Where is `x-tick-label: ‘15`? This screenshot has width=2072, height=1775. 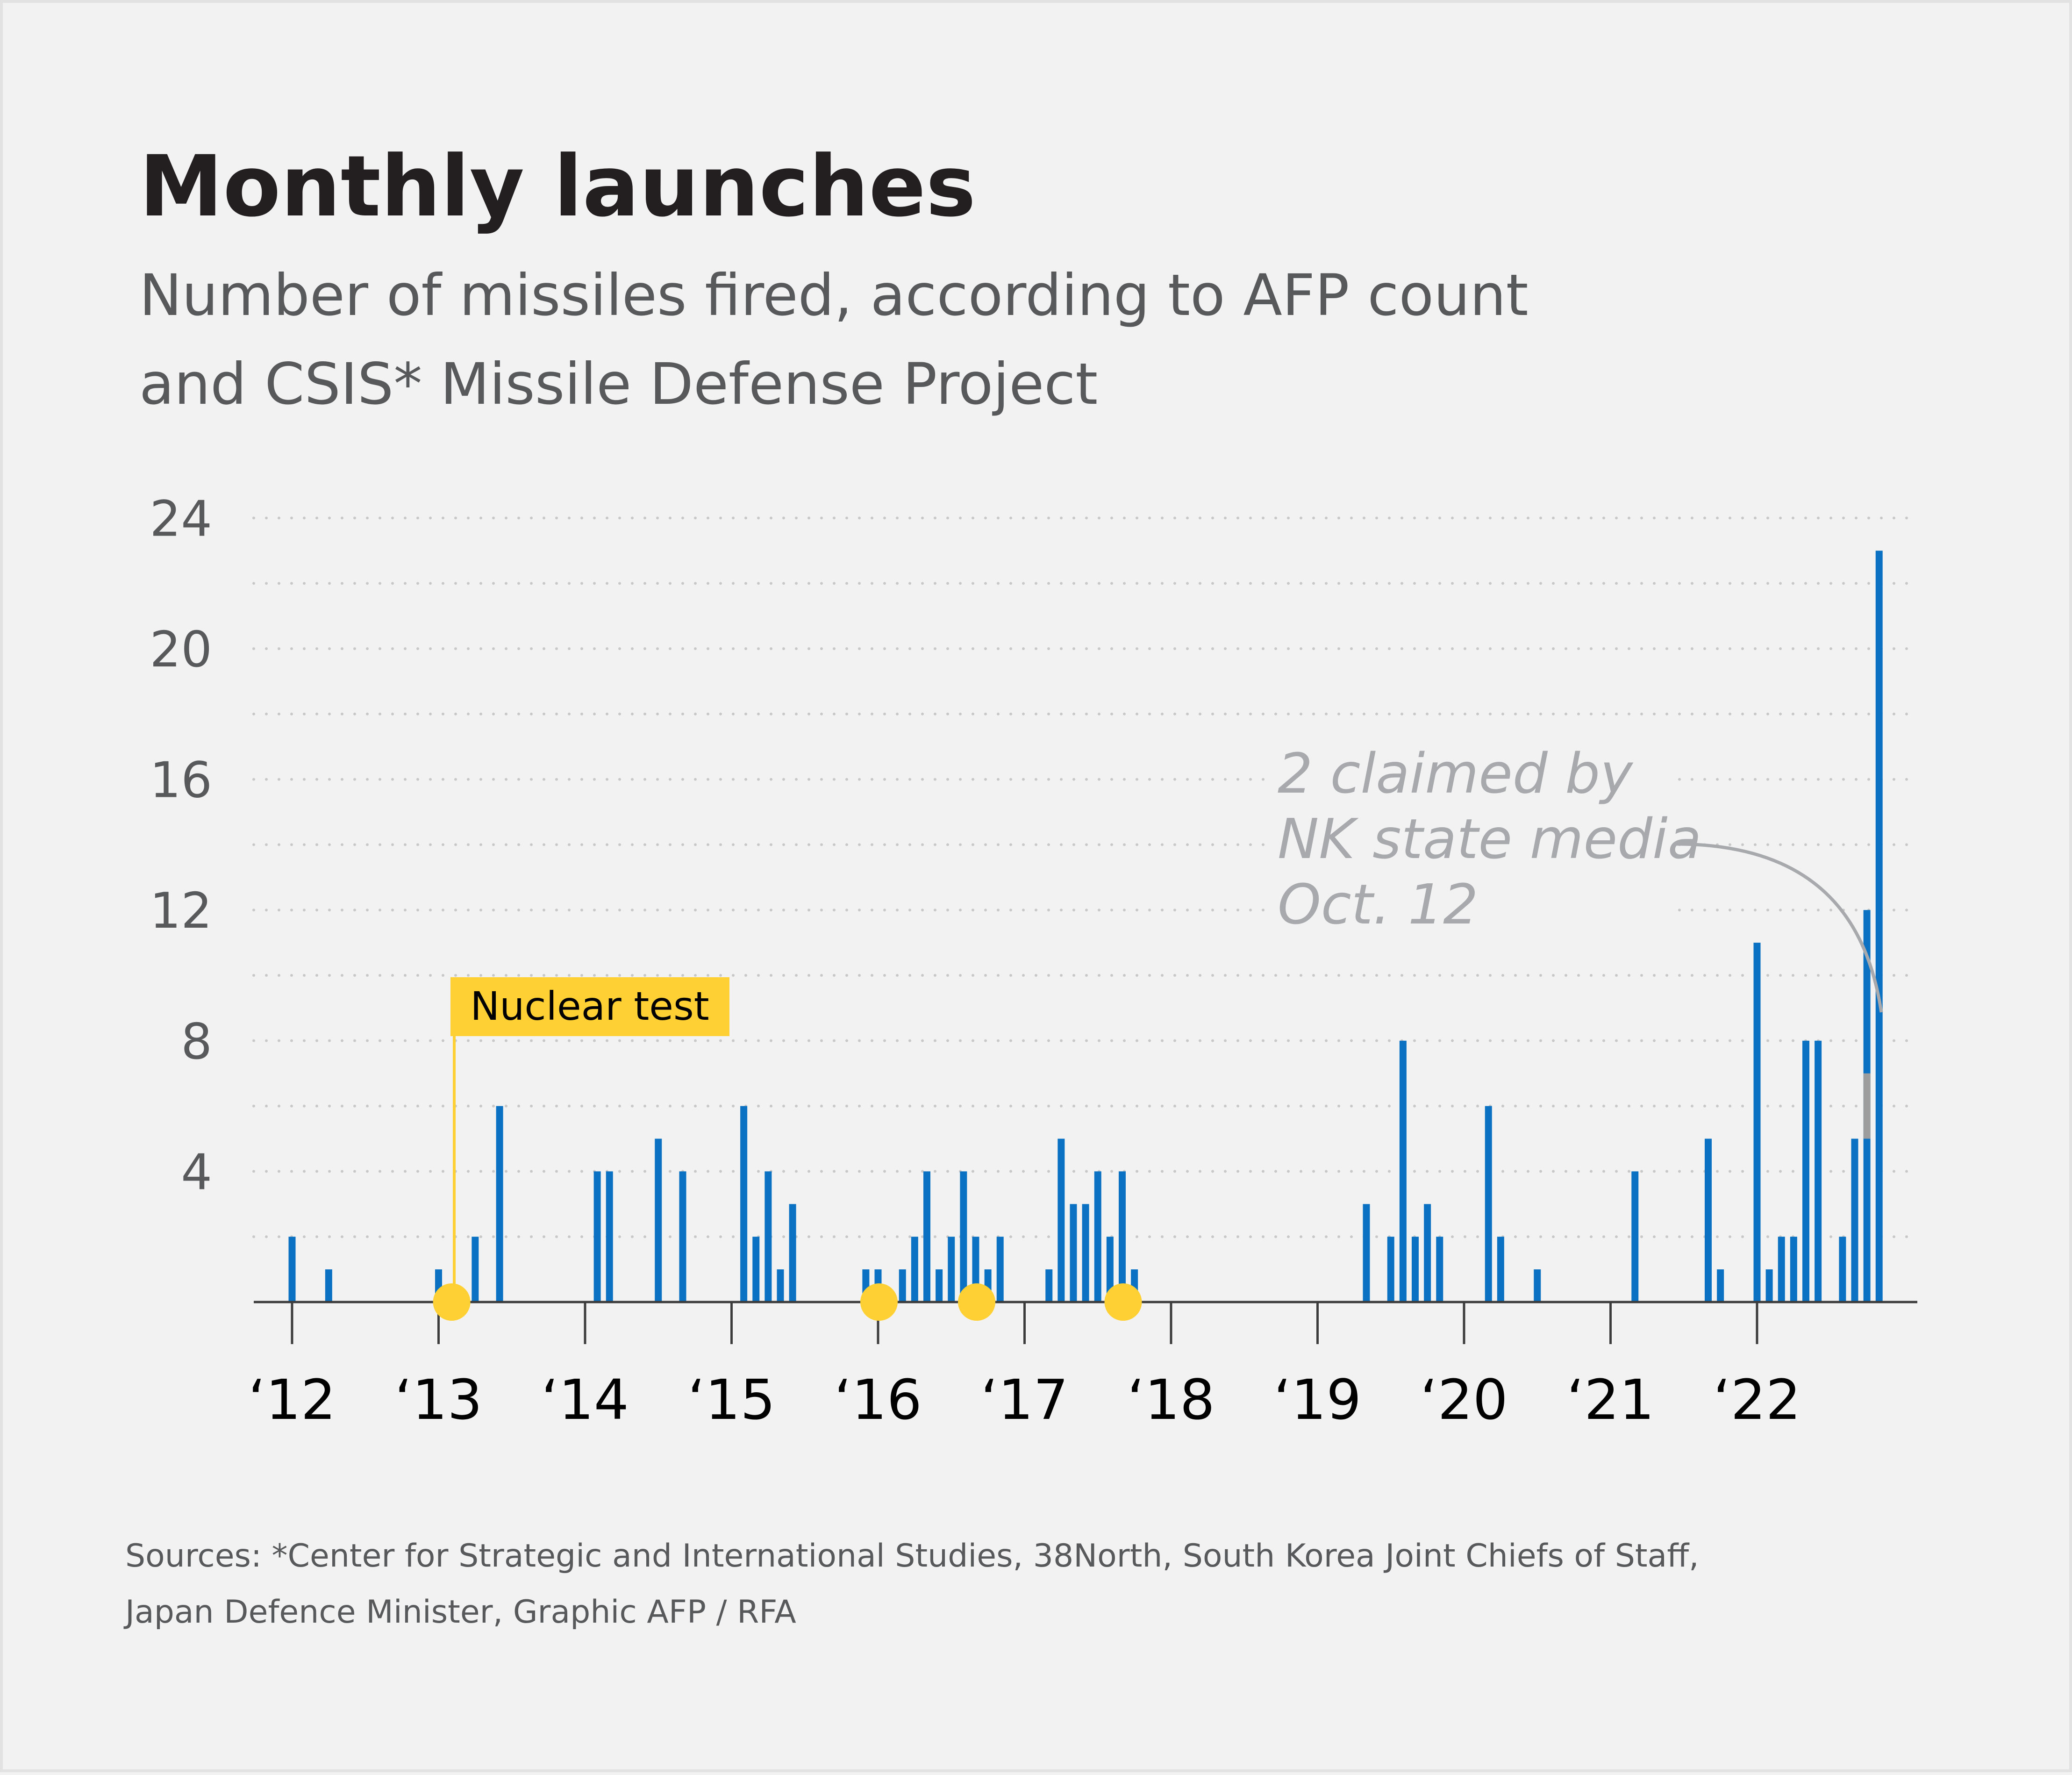 x-tick-label: ‘15 is located at coordinates (732, 1400).